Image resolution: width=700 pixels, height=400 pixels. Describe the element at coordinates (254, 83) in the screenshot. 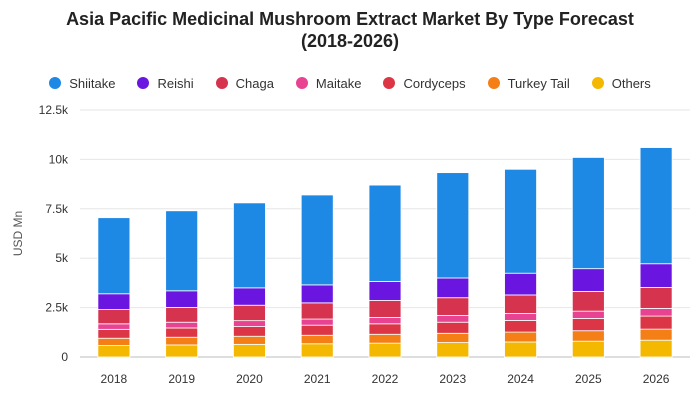

I see `legend-label: Chaga` at that location.